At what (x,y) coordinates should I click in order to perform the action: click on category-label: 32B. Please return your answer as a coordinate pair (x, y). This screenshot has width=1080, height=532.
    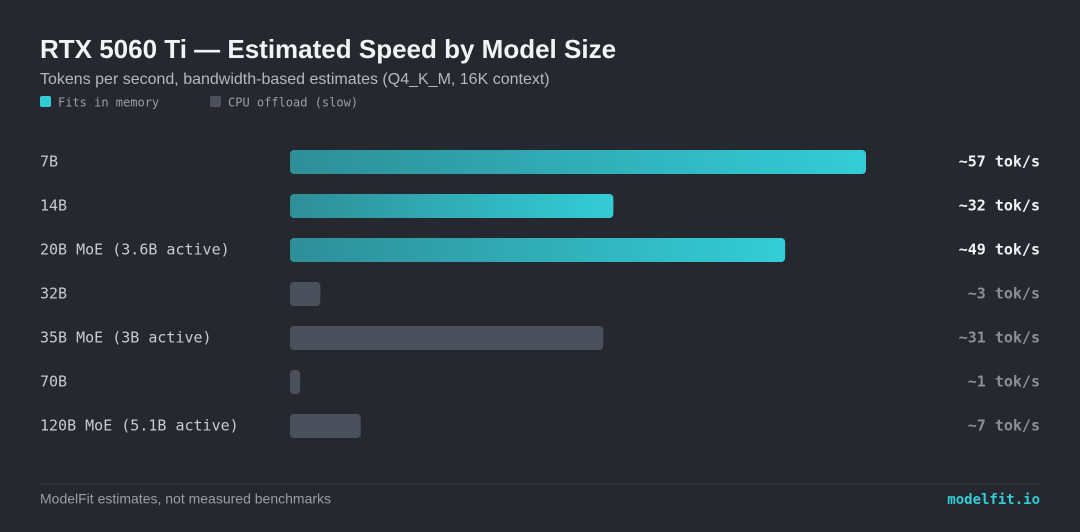
    Looking at the image, I should click on (53, 294).